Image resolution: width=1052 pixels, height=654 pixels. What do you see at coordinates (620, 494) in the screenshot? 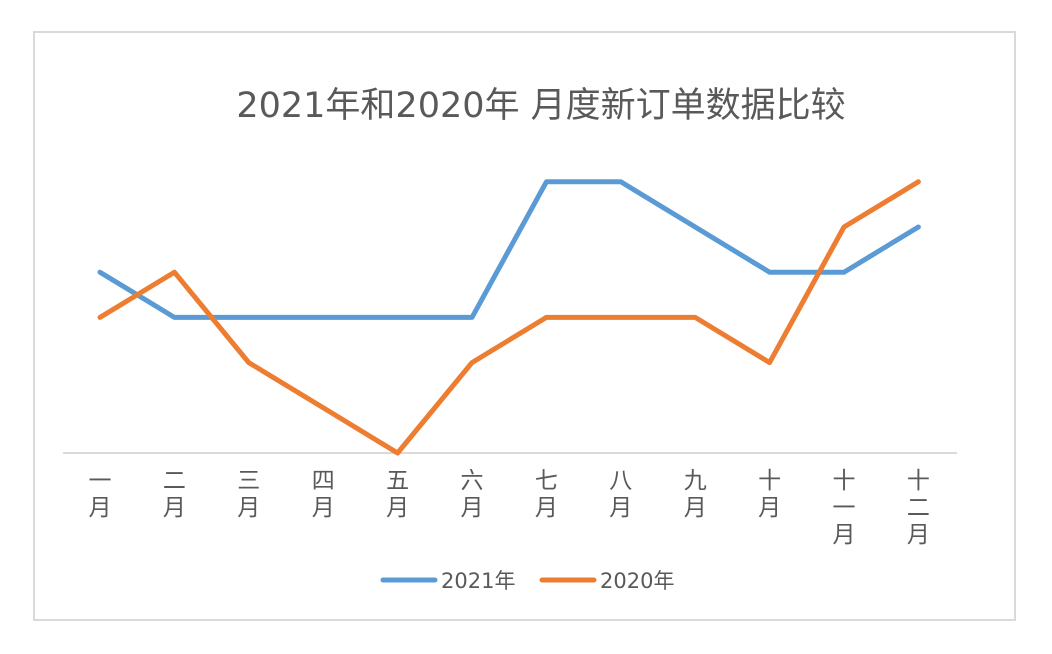
I see `x-tick-label: 八月` at bounding box center [620, 494].